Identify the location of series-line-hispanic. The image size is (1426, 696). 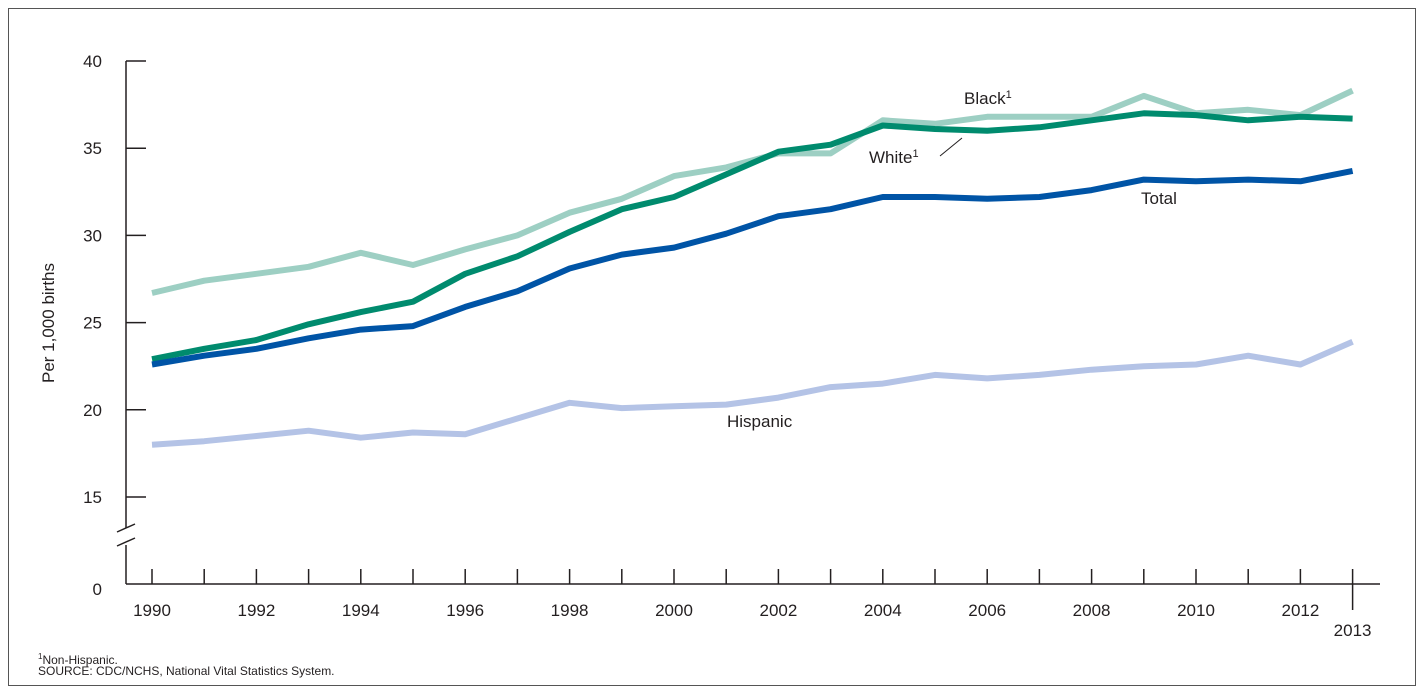
(752, 393).